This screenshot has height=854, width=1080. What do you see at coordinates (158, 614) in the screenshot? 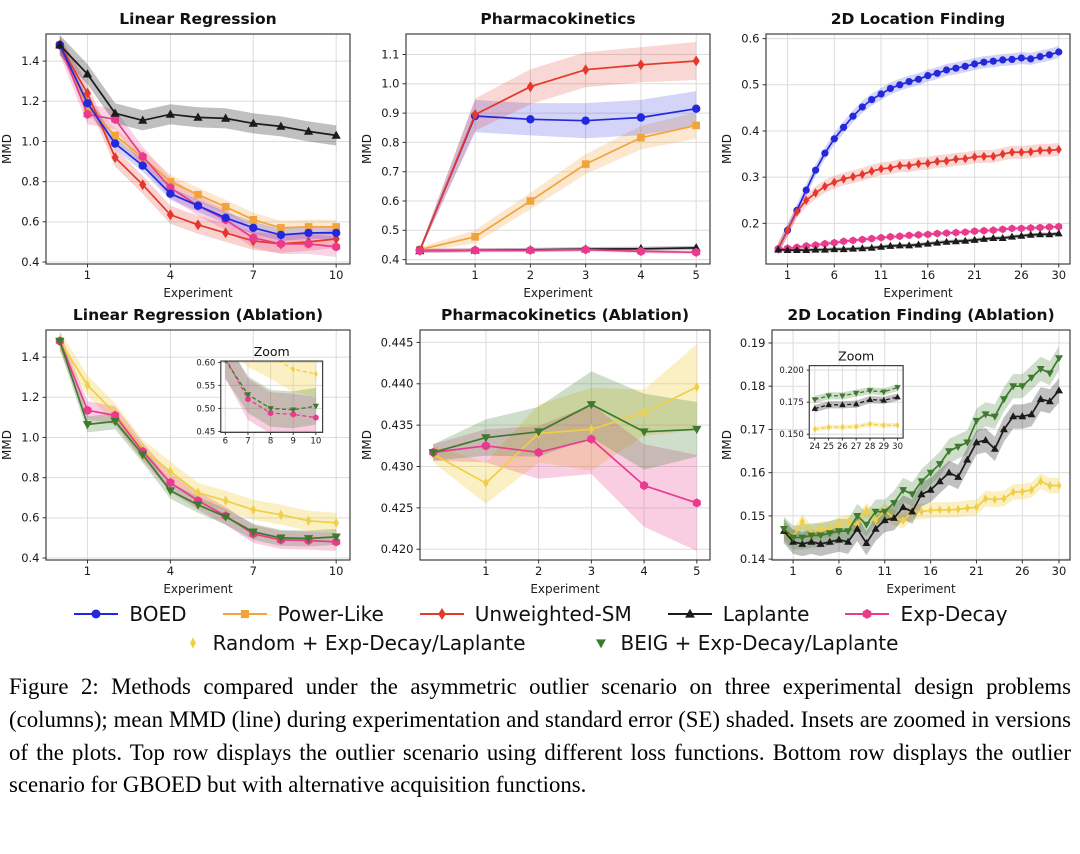
I see `legend-label: BOED` at bounding box center [158, 614].